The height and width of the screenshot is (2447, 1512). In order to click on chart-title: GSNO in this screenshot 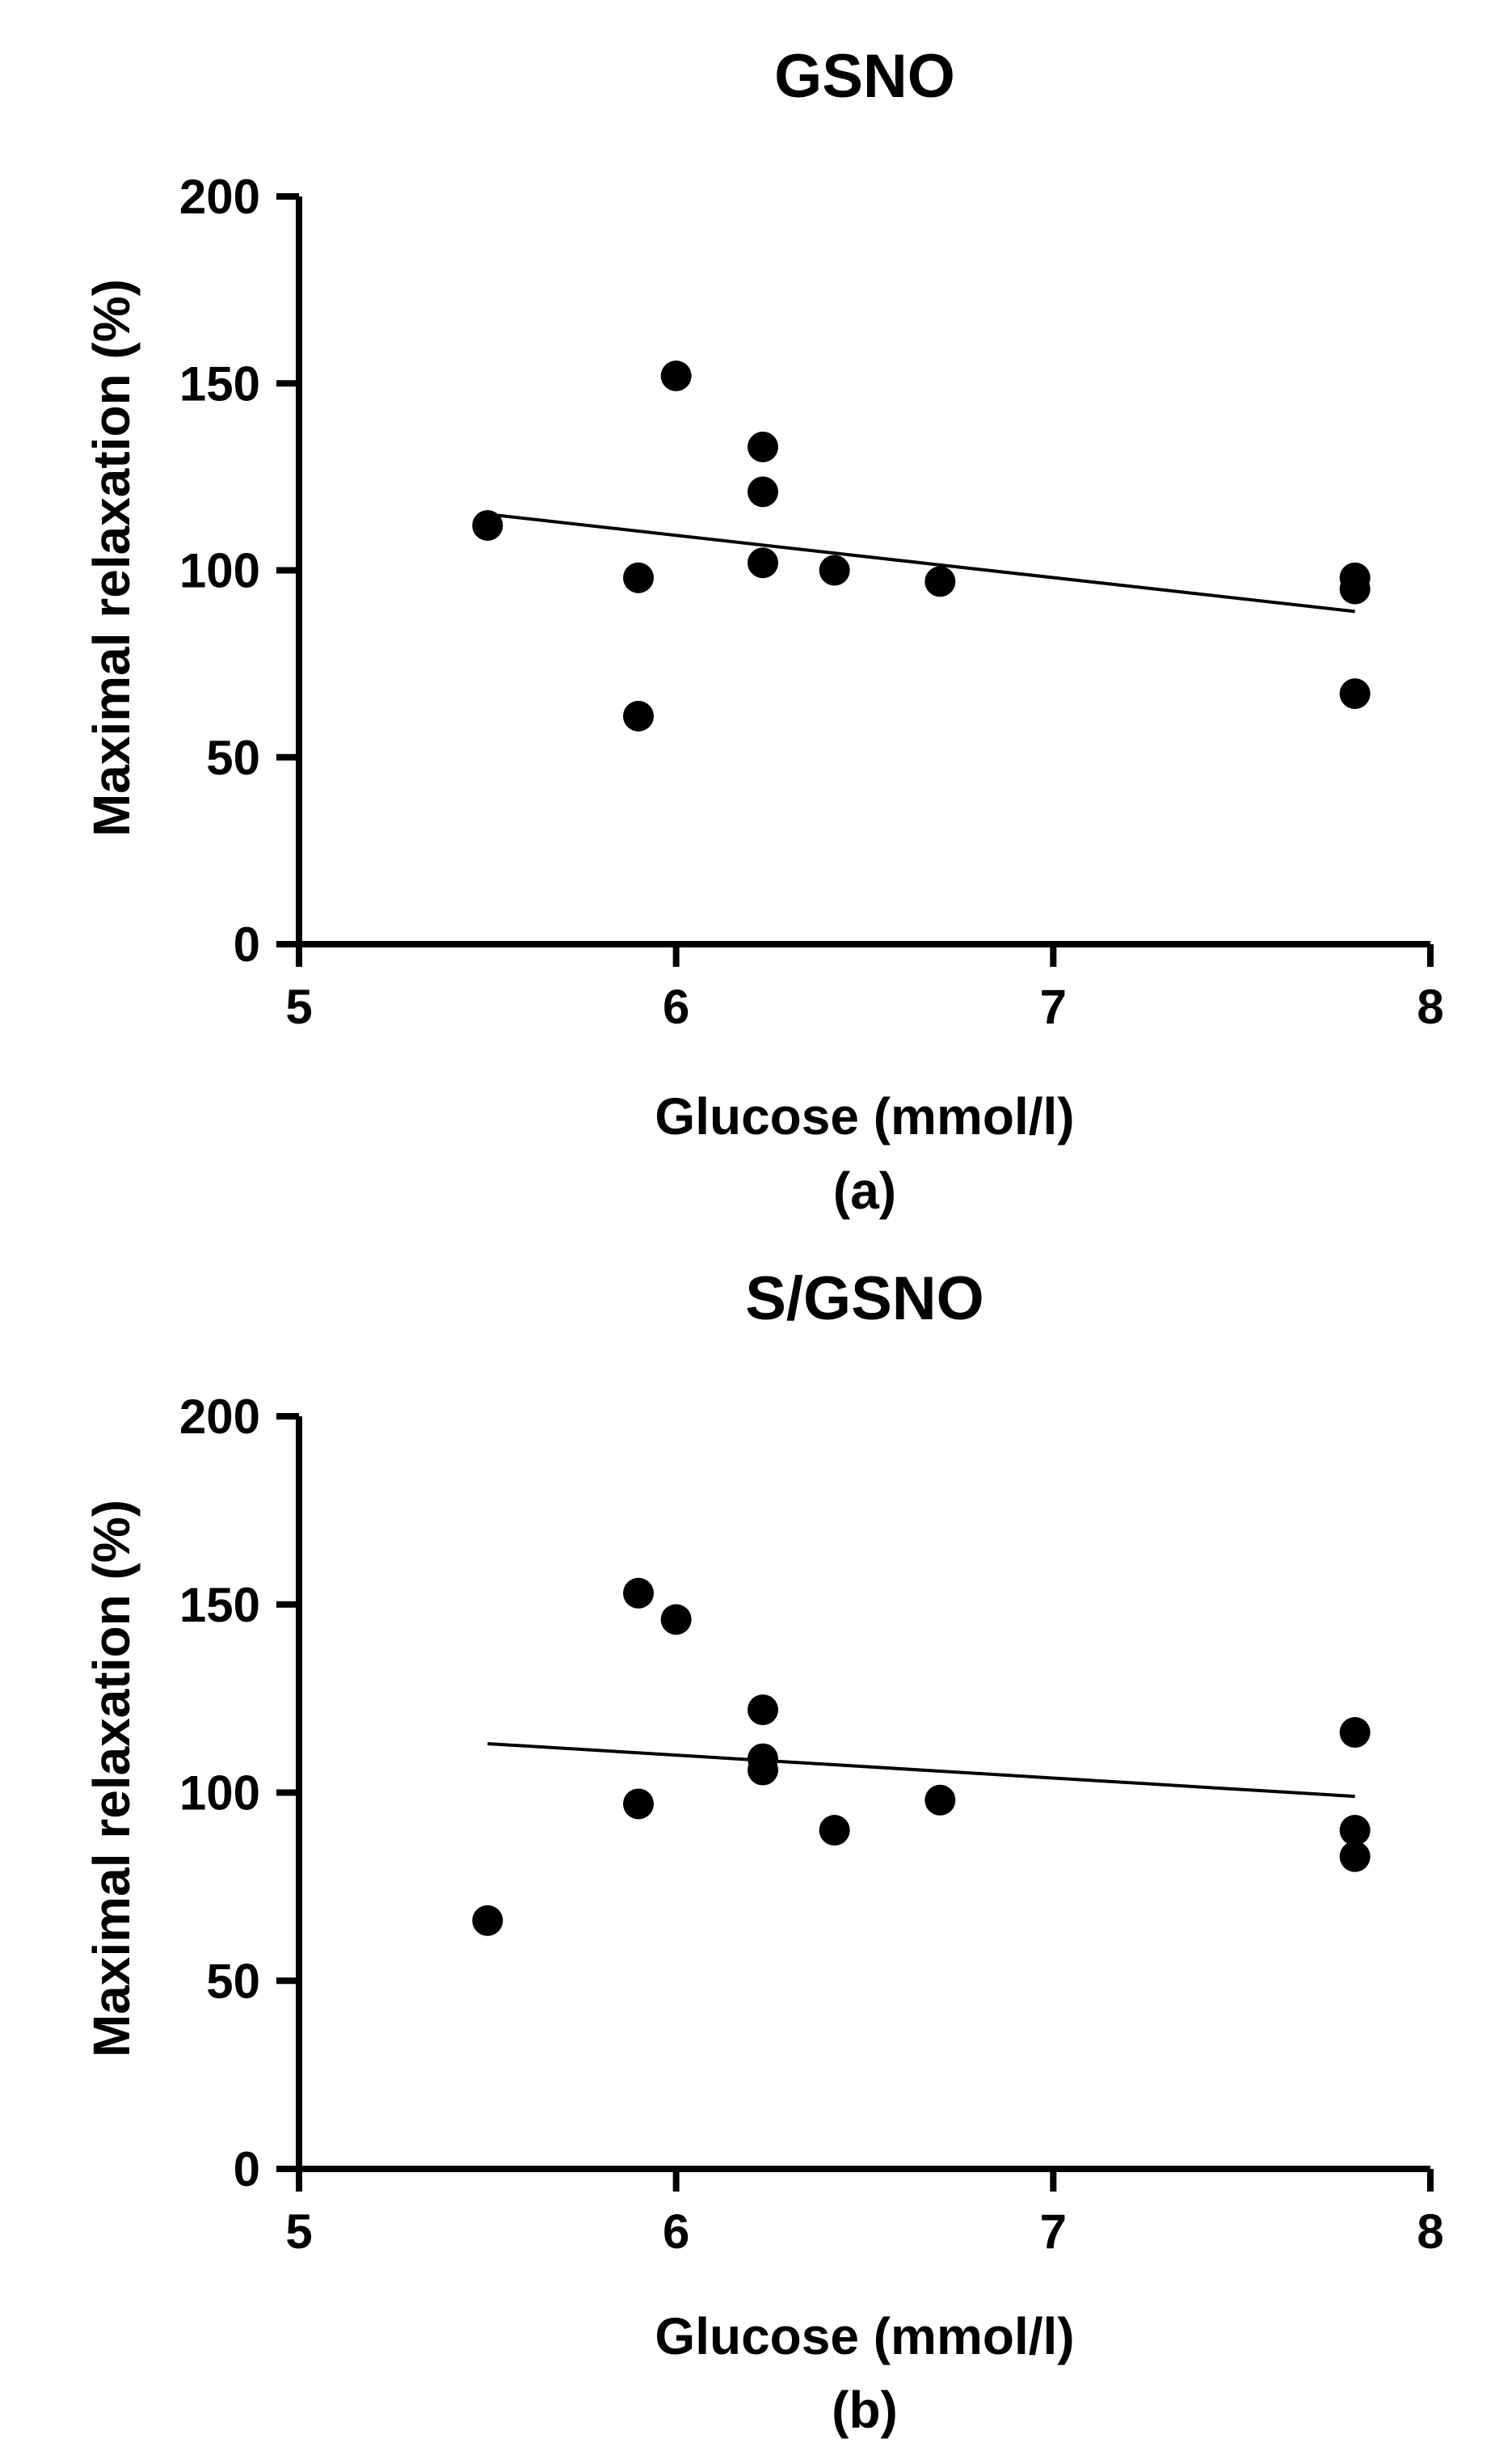, I will do `click(864, 76)`.